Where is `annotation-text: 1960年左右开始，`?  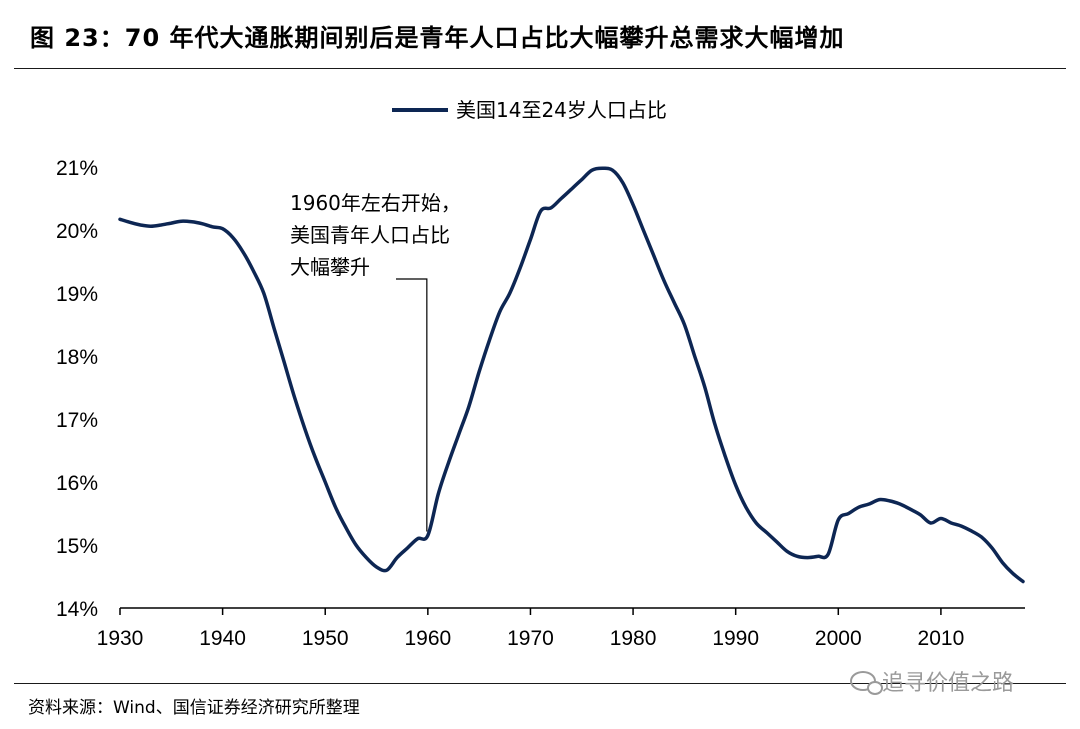
annotation-text: 1960年左右开始， is located at coordinates (375, 203).